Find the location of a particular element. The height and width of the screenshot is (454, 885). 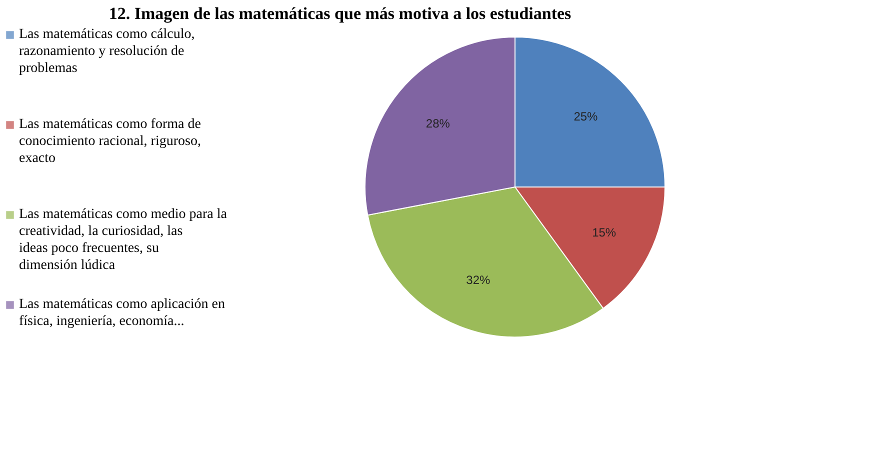

legend-label: Las matemáticas como medio para la creatividad, la curiosidad, las ideas poco frecuentes, su dimensión lúdica is located at coordinates (123, 240).